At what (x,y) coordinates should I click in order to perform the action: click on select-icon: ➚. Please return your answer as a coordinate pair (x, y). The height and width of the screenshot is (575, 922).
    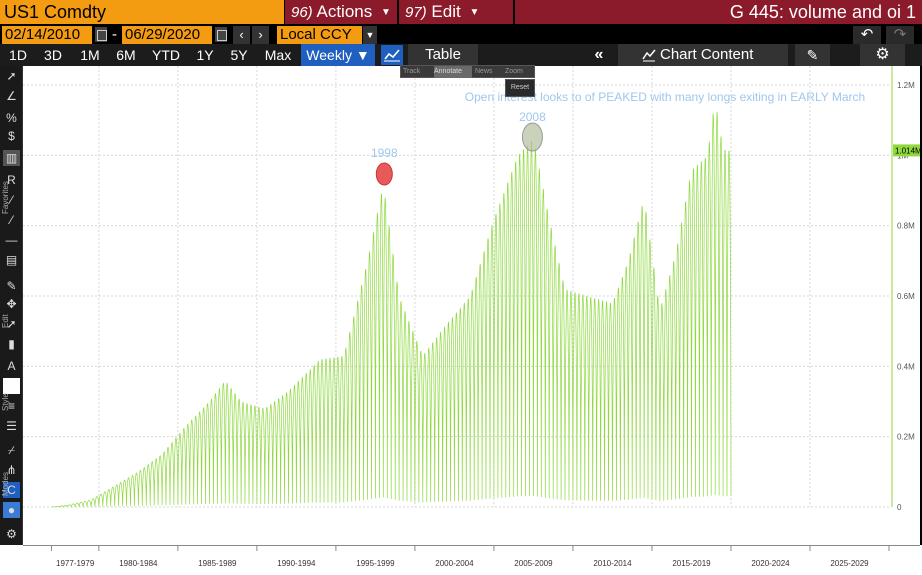
    Looking at the image, I should click on (11, 324).